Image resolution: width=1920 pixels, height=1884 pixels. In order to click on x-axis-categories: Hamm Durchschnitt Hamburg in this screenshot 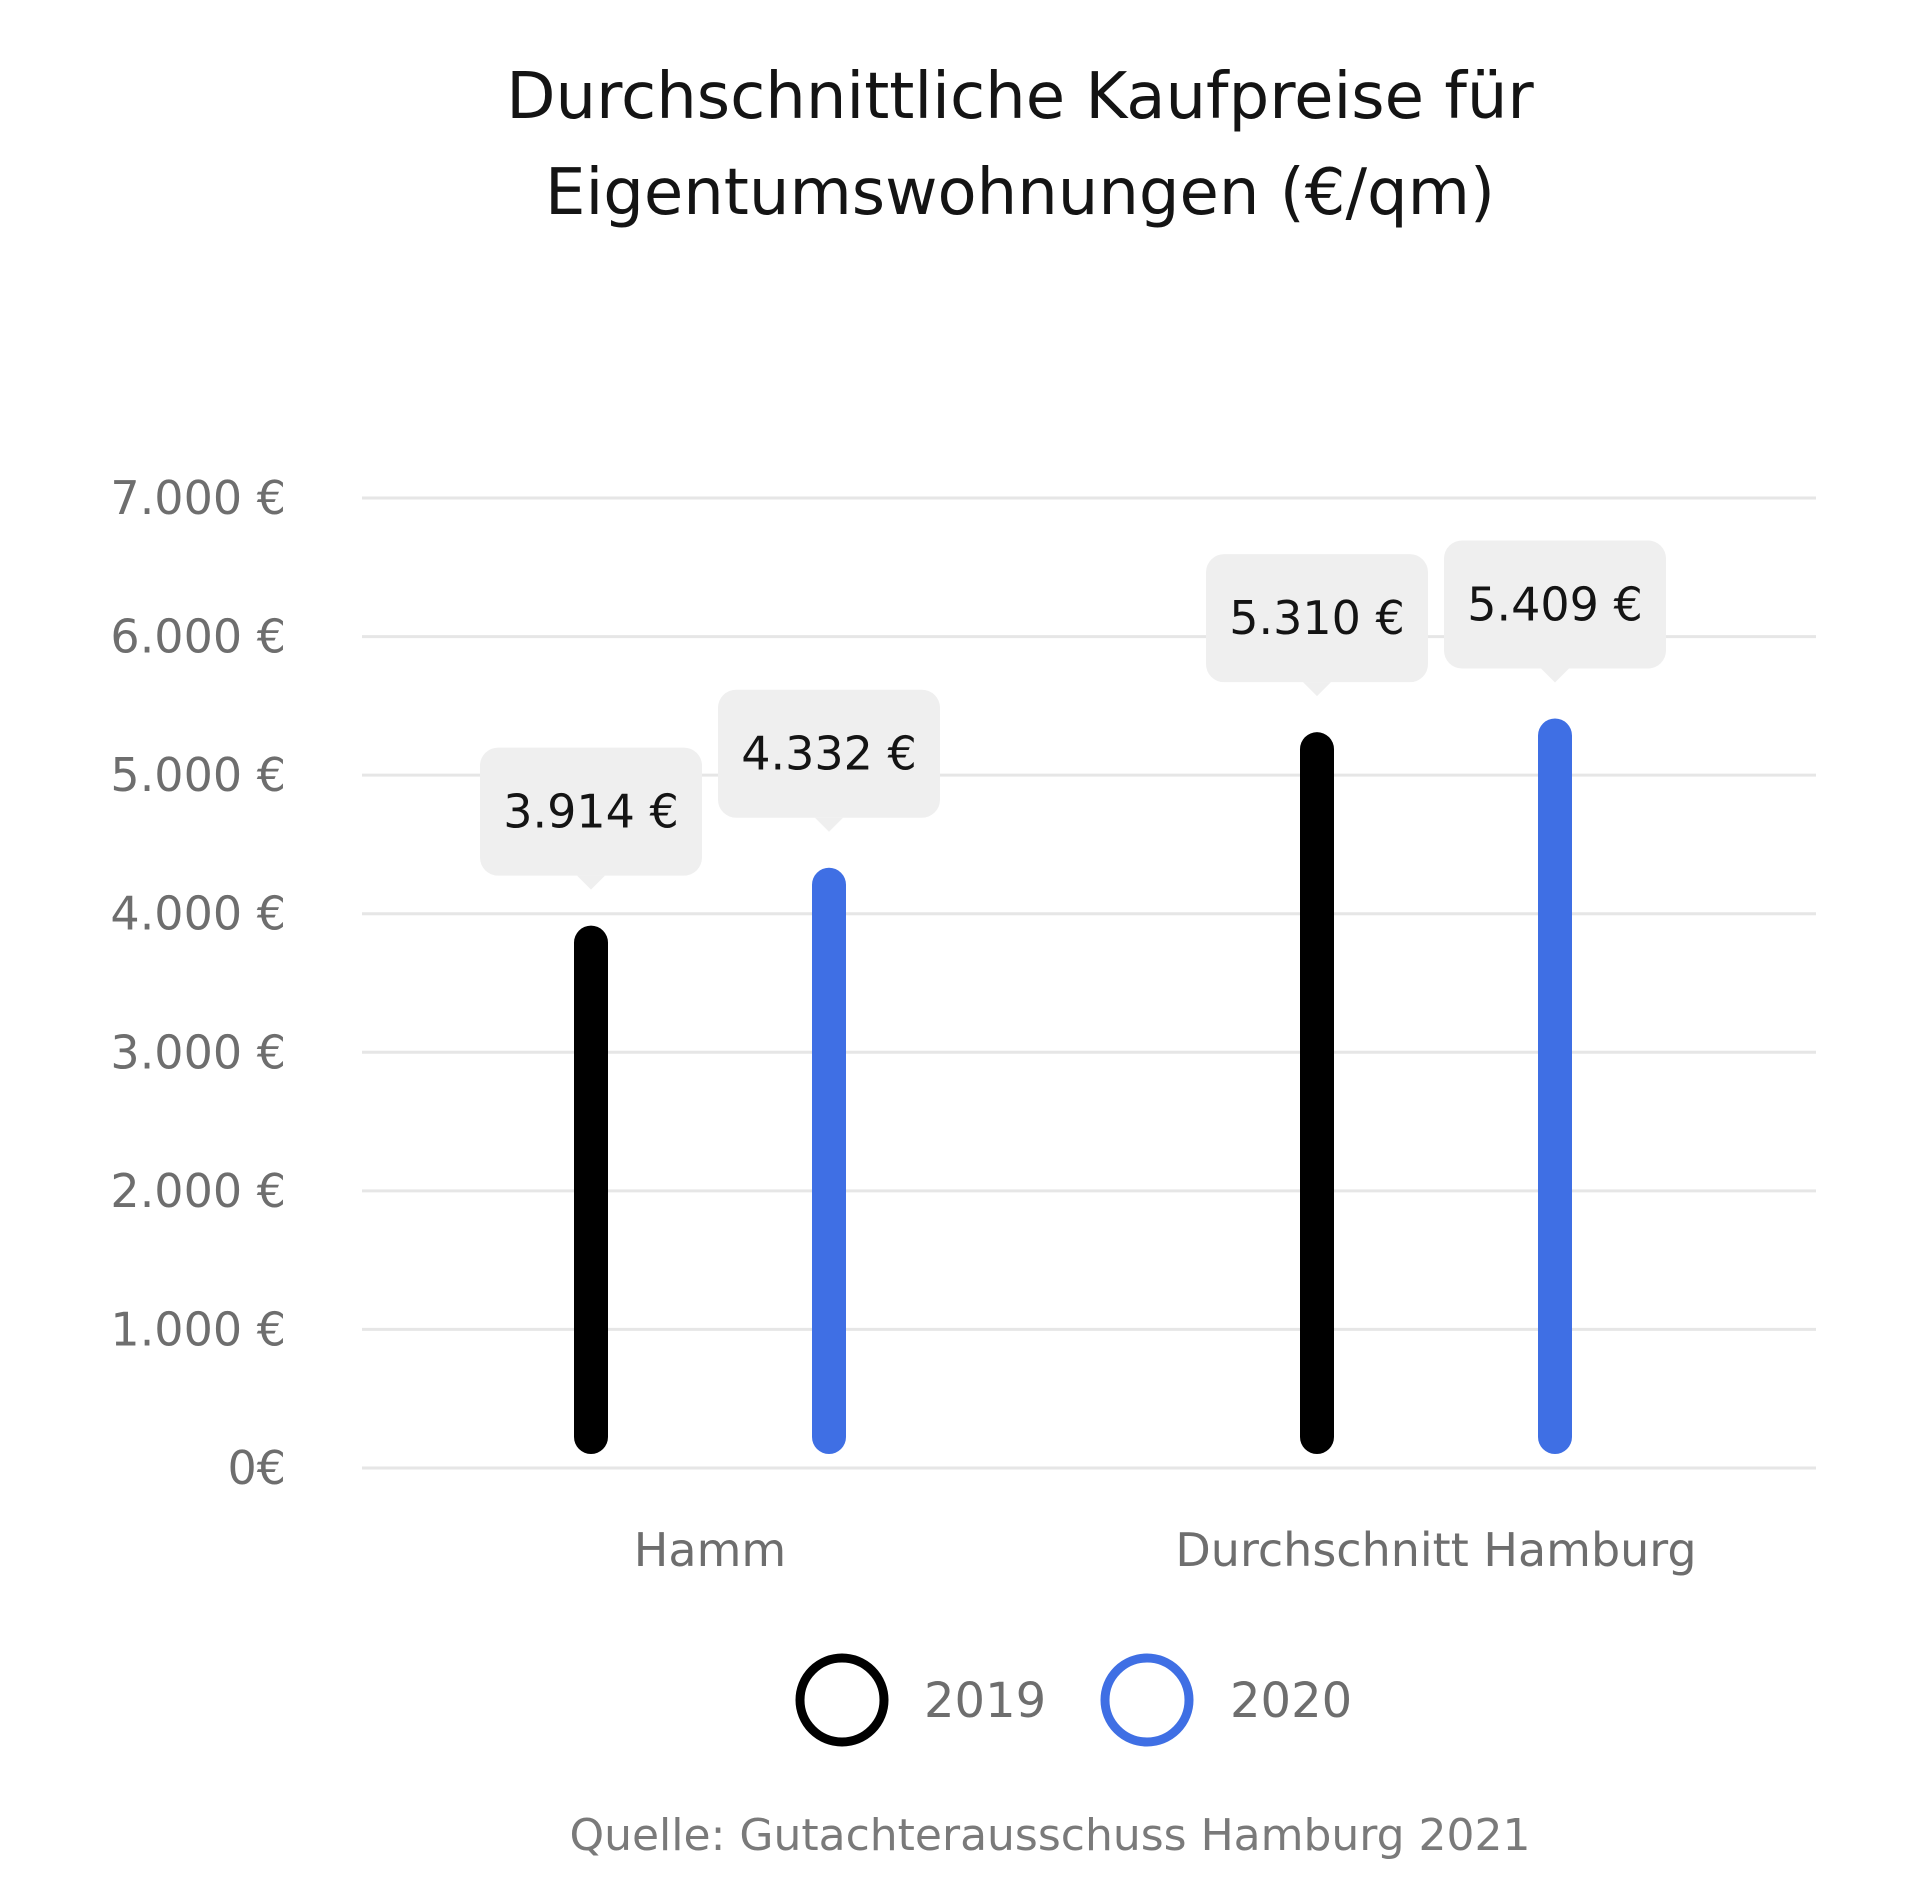, I will do `click(1165, 1550)`.